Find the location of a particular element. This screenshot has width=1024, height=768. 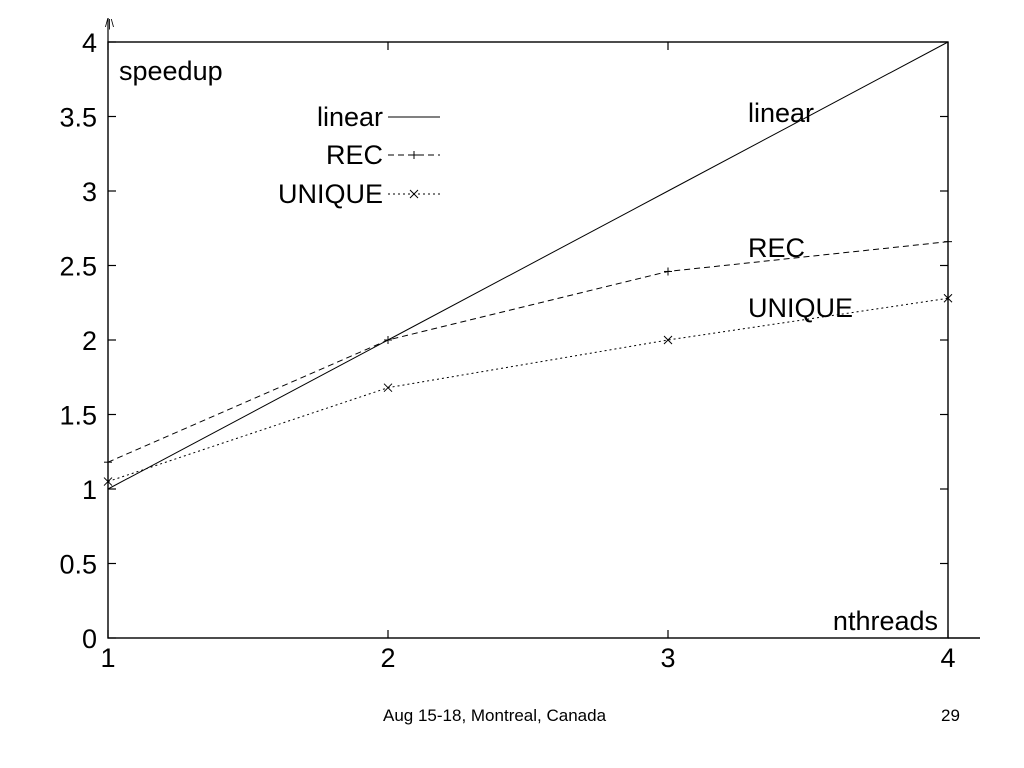

chart-legend: linear REC UNIQUE is located at coordinates (359, 155).